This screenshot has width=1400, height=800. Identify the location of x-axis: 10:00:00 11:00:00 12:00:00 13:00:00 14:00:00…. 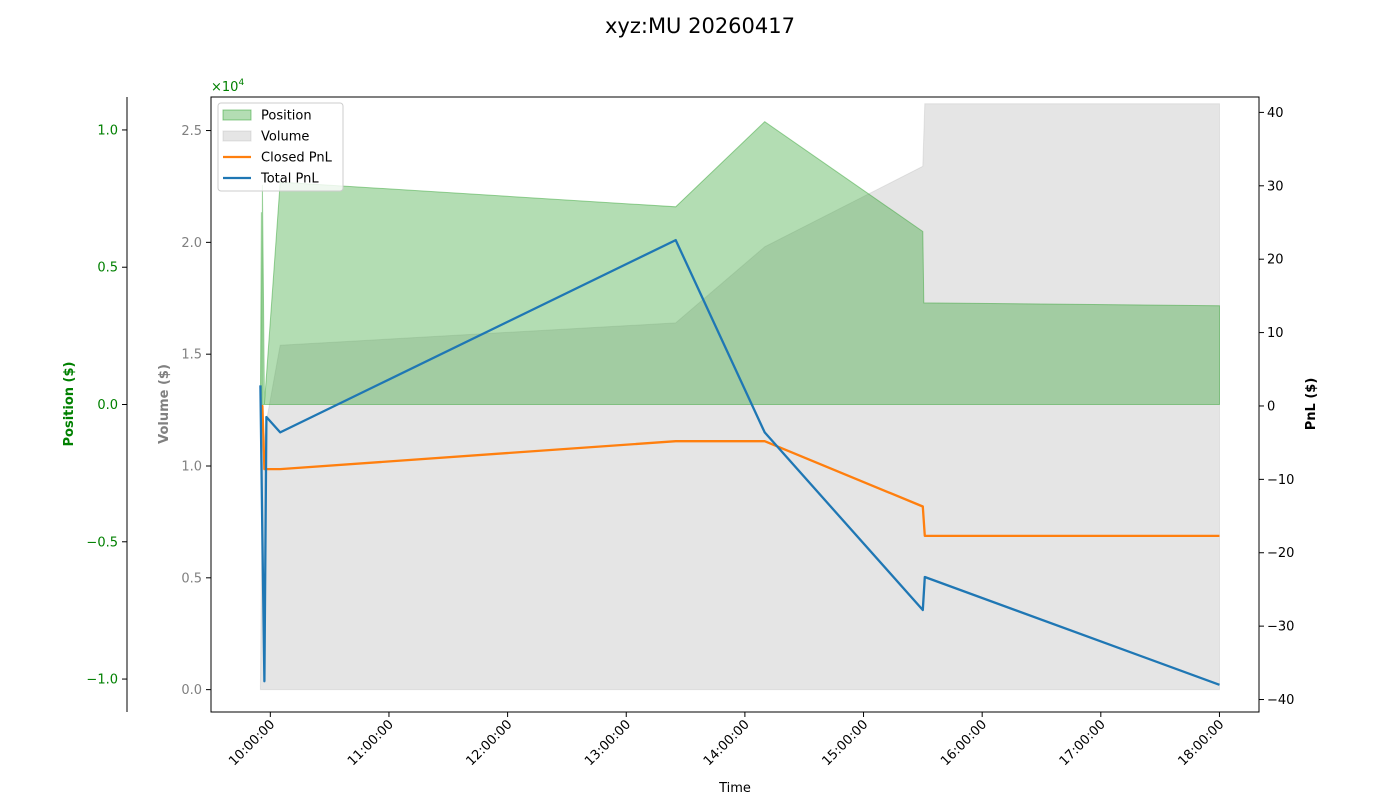
(726, 740).